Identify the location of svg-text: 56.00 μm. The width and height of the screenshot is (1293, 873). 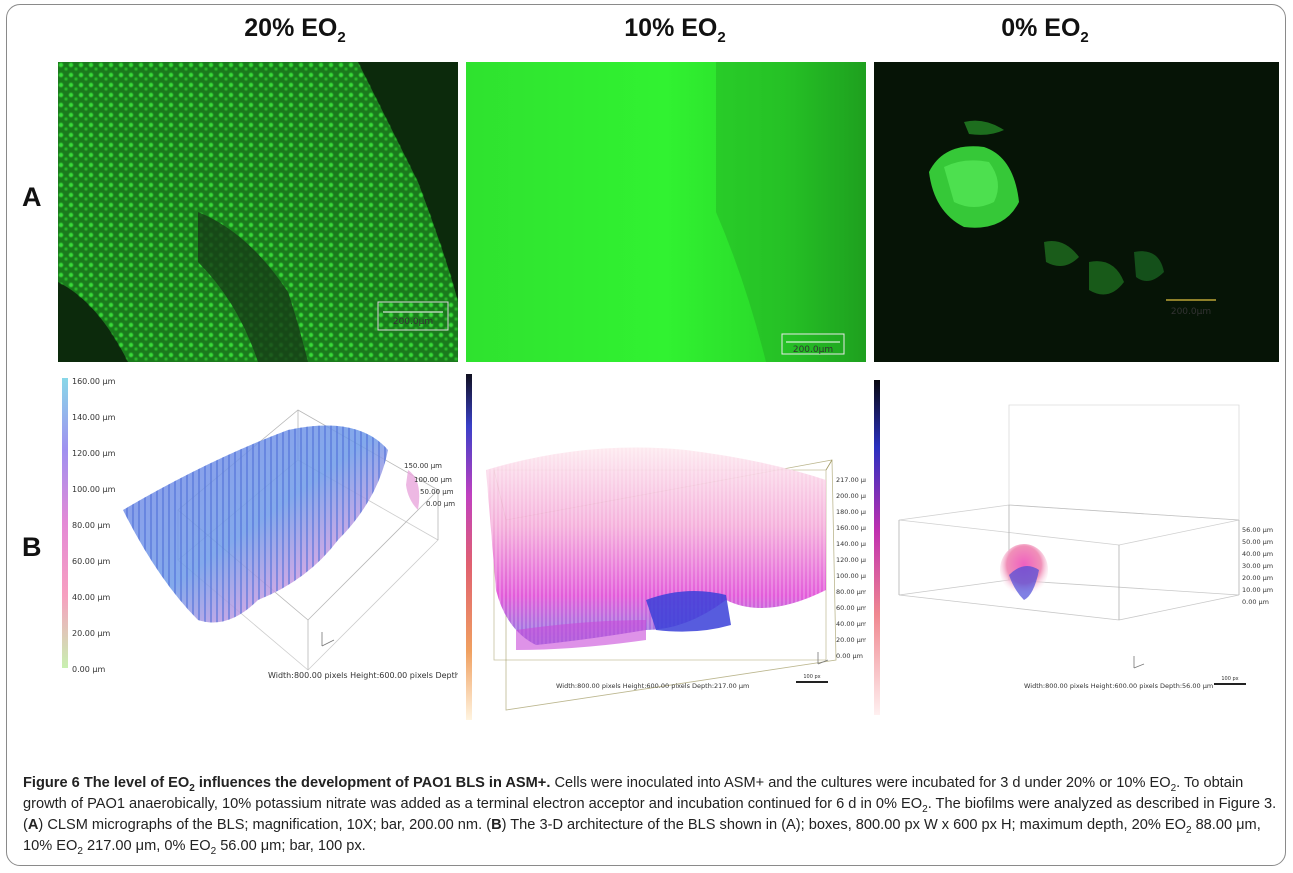
(1257, 530).